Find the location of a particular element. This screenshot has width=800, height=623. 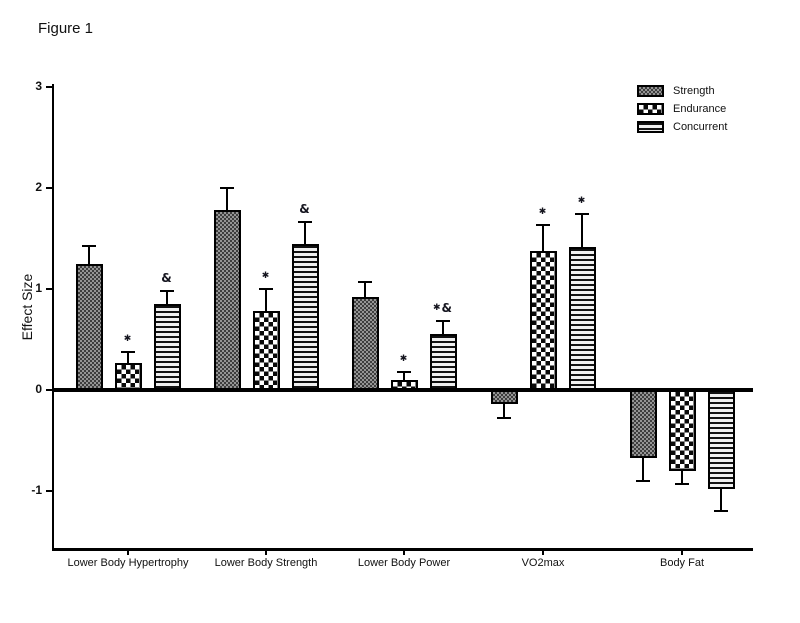

y-axis-line is located at coordinates (53, 317).